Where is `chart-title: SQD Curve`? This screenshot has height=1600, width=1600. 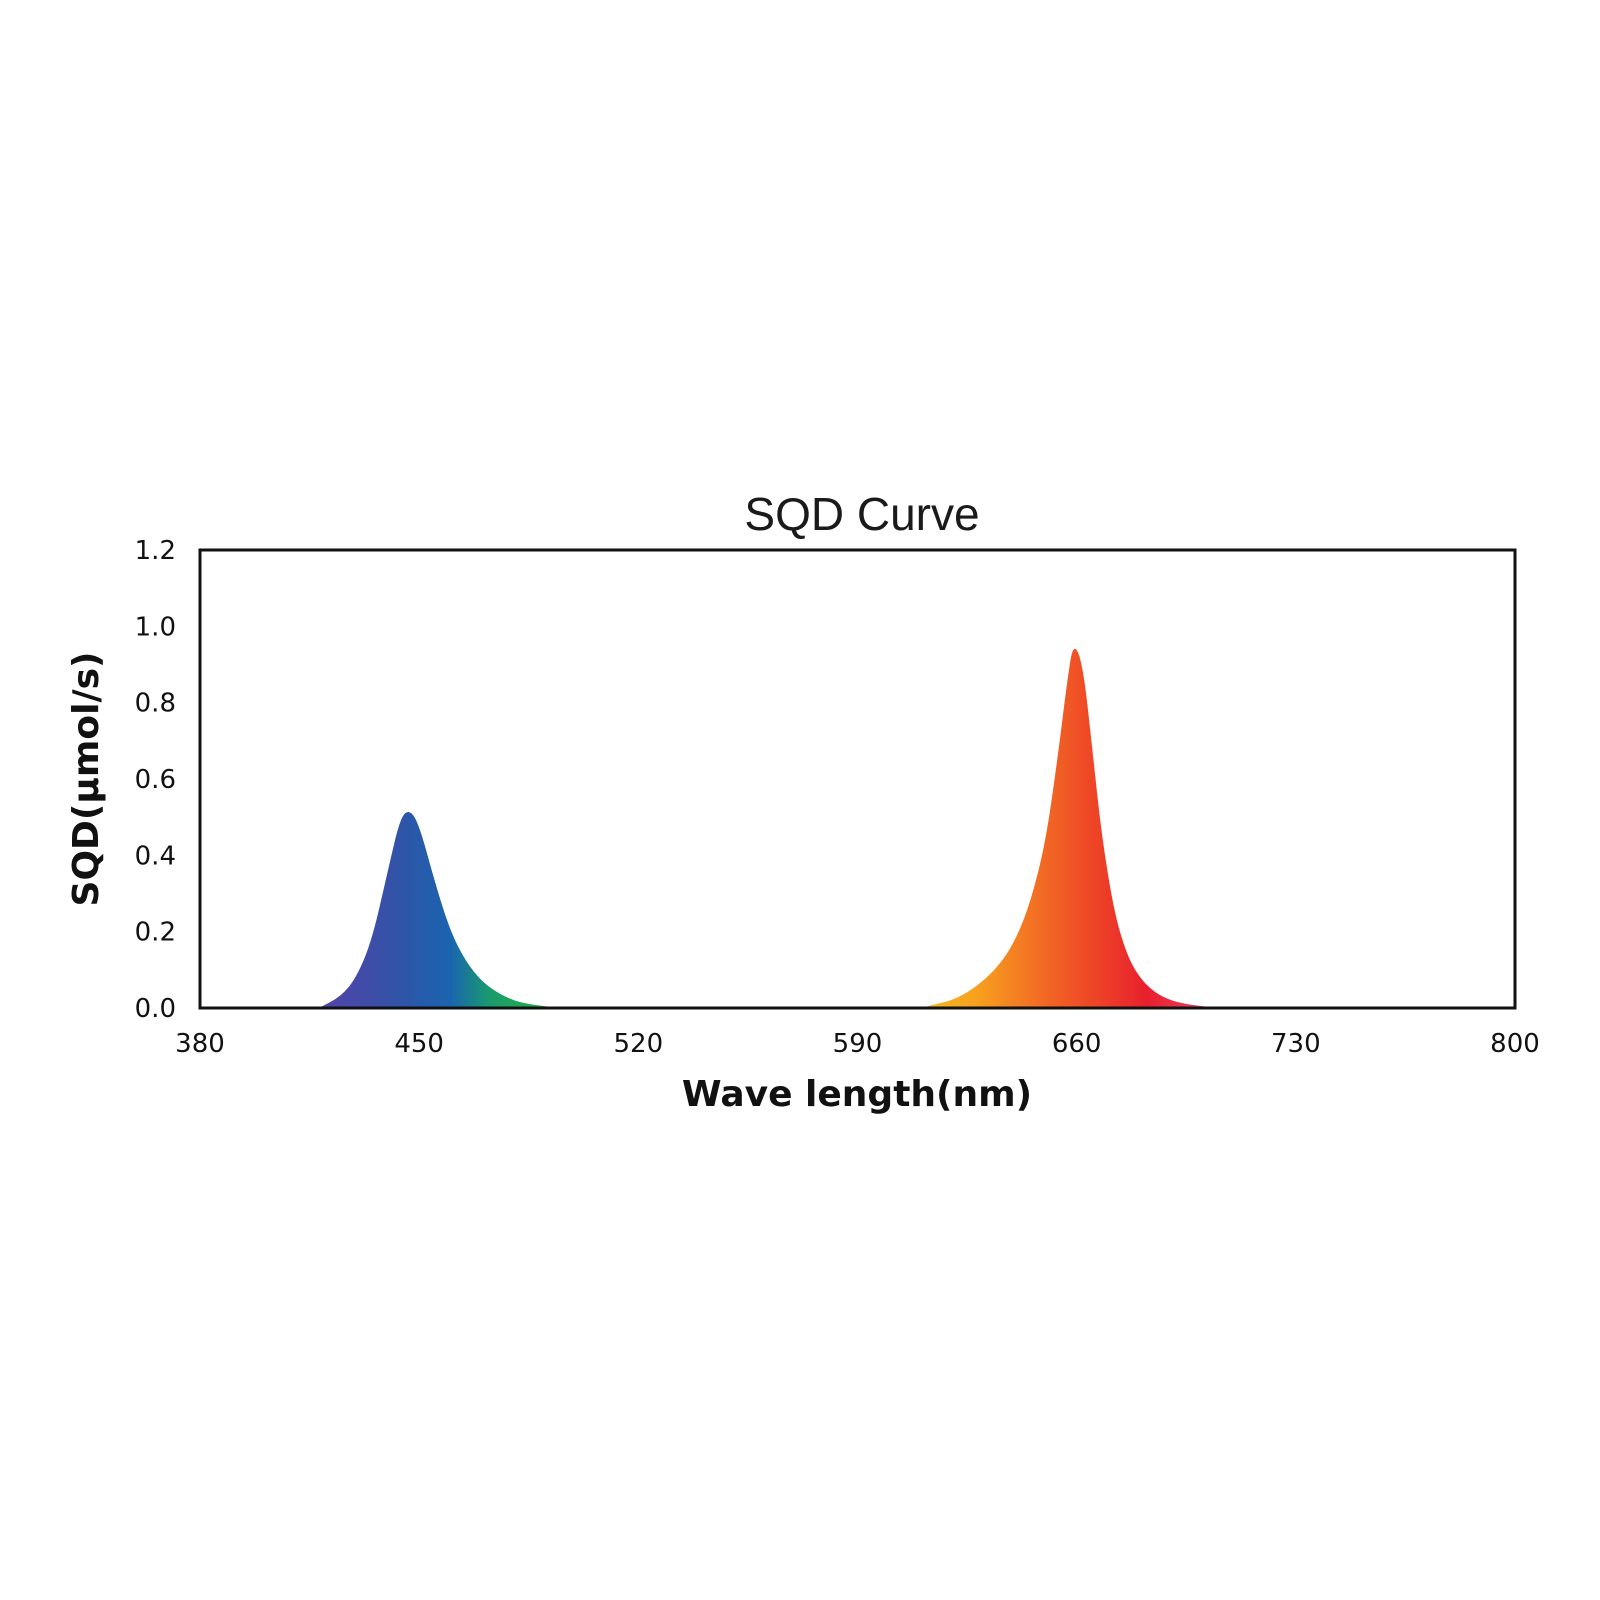 chart-title: SQD Curve is located at coordinates (861, 514).